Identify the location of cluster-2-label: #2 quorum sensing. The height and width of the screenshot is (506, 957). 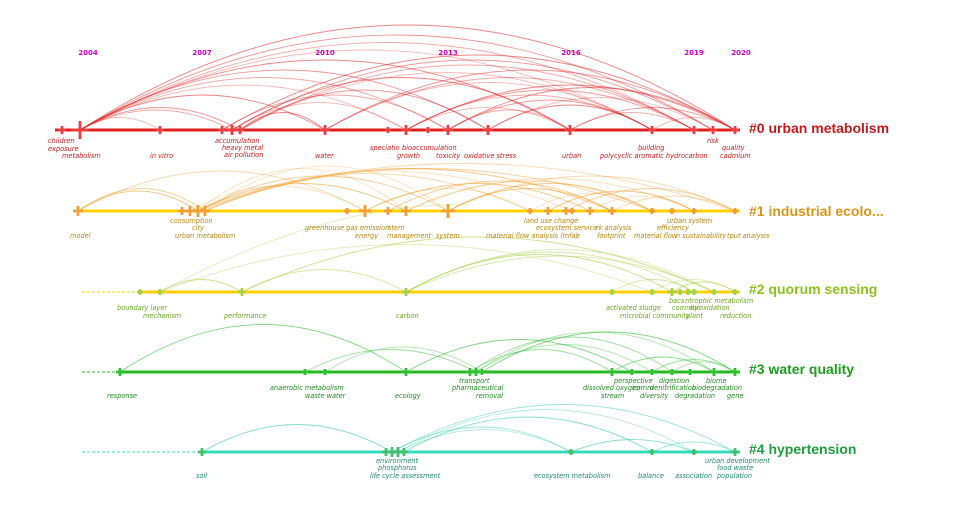
(813, 289).